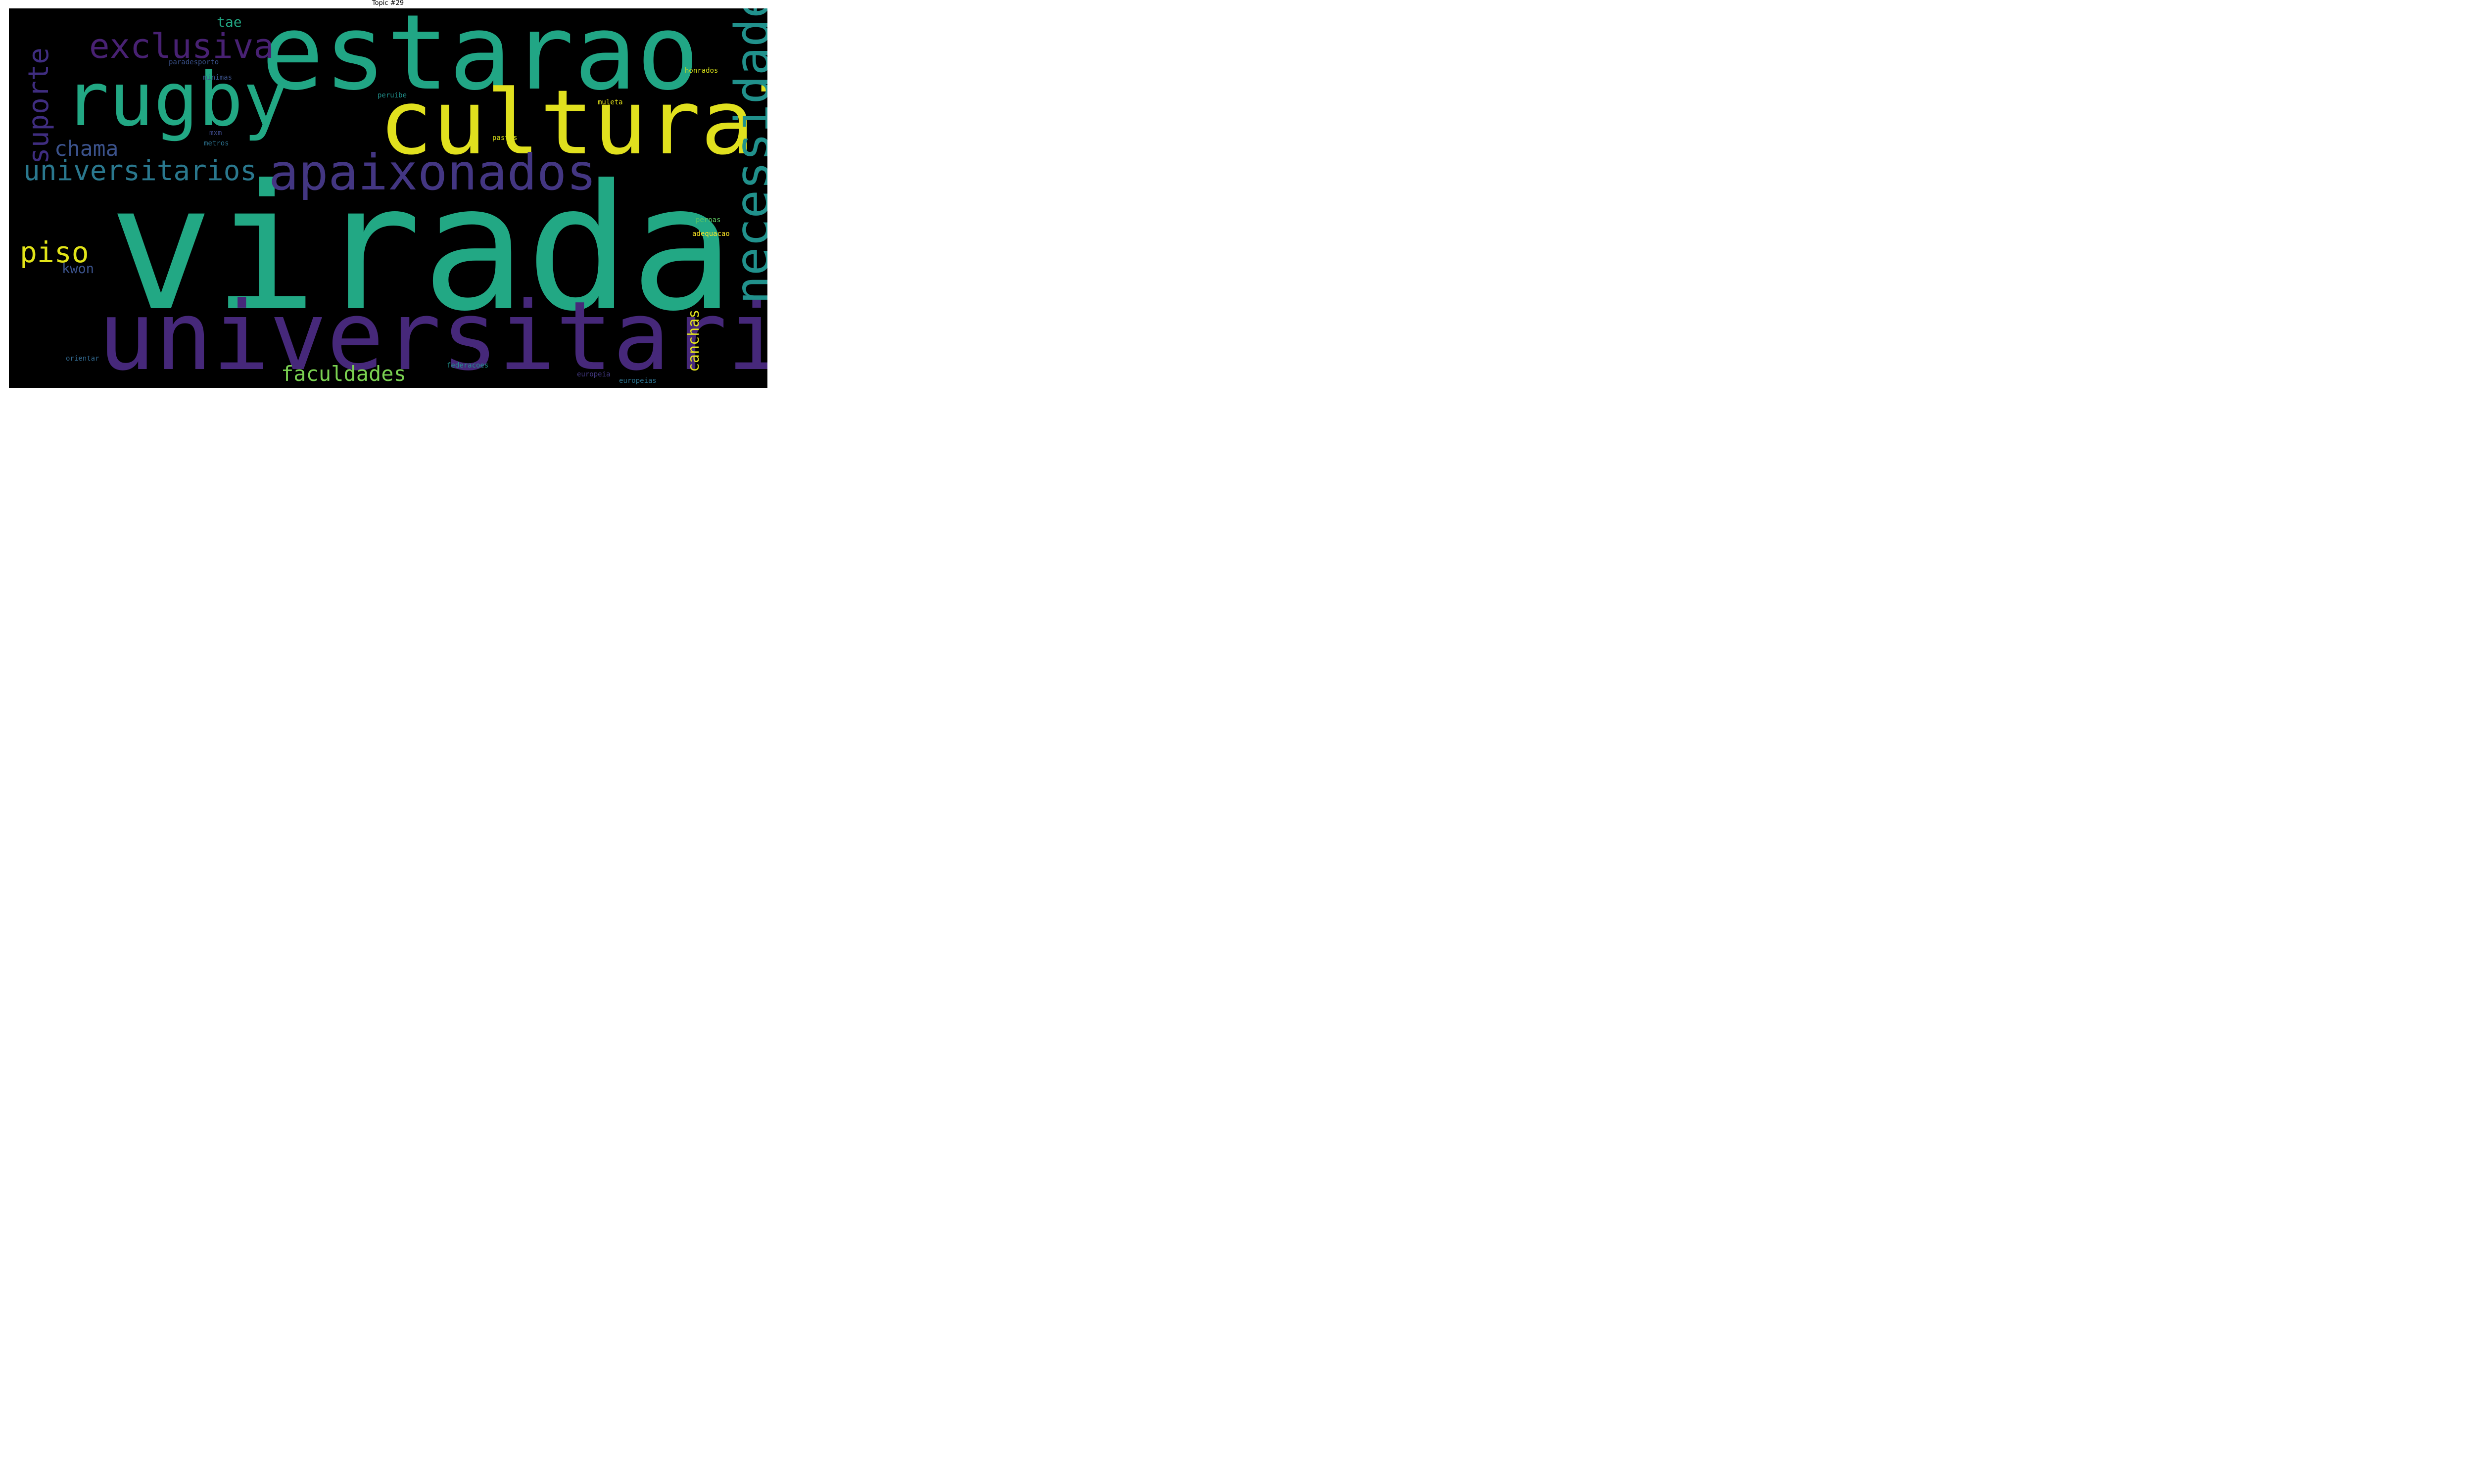 The width and height of the screenshot is (2474, 1484). What do you see at coordinates (182, 46) in the screenshot?
I see `word-exclusiva: exclusiva` at bounding box center [182, 46].